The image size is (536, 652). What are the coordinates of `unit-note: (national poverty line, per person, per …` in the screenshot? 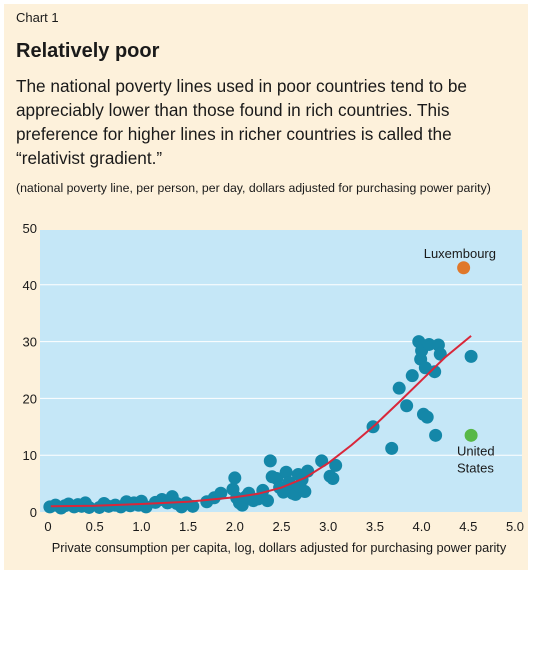 It's located at (253, 188).